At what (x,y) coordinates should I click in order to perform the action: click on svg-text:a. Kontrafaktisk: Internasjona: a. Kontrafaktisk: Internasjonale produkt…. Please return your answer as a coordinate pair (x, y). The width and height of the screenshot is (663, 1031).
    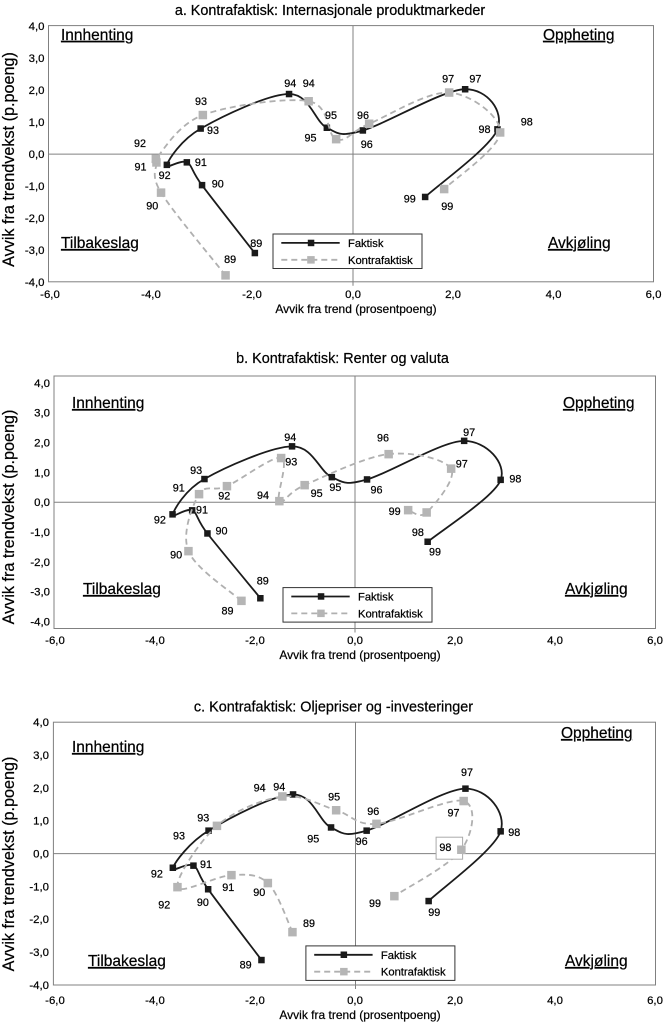
    Looking at the image, I should click on (330, 11).